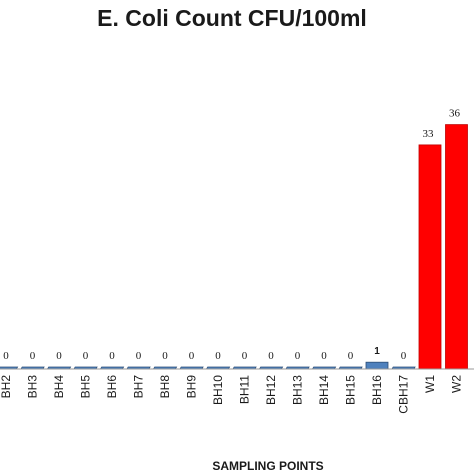  I want to click on data-label-bh12: 0, so click(271, 356).